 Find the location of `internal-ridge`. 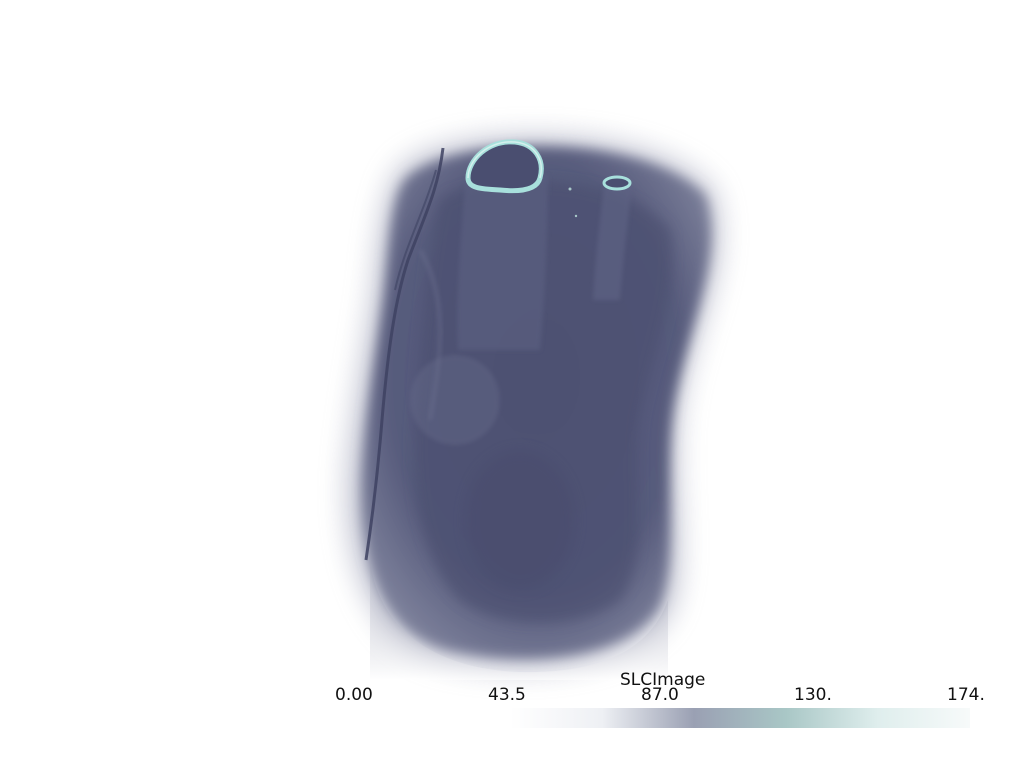

internal-ridge is located at coordinates (430, 334).